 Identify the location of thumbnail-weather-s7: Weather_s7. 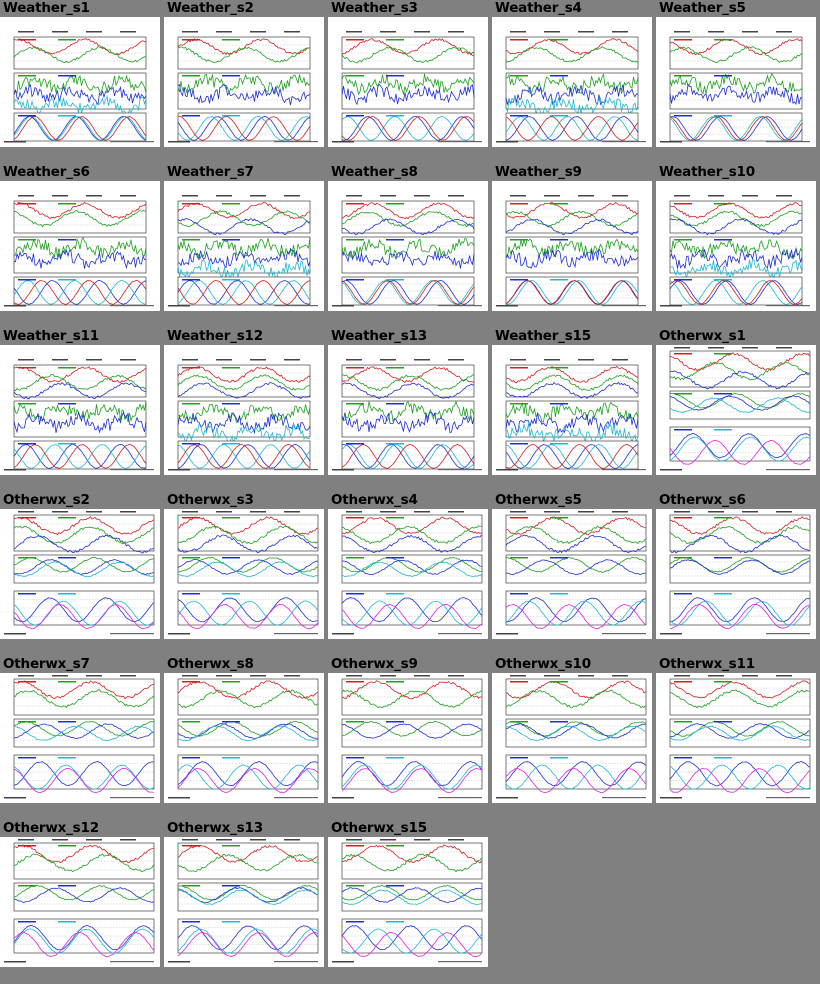
(244, 238).